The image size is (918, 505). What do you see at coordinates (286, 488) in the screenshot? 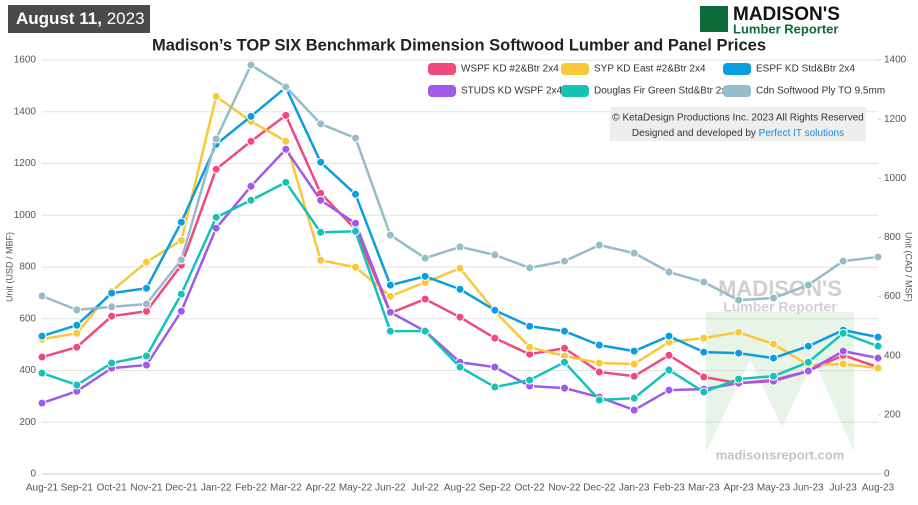
I see `x-tick-label: Mar-22` at bounding box center [286, 488].